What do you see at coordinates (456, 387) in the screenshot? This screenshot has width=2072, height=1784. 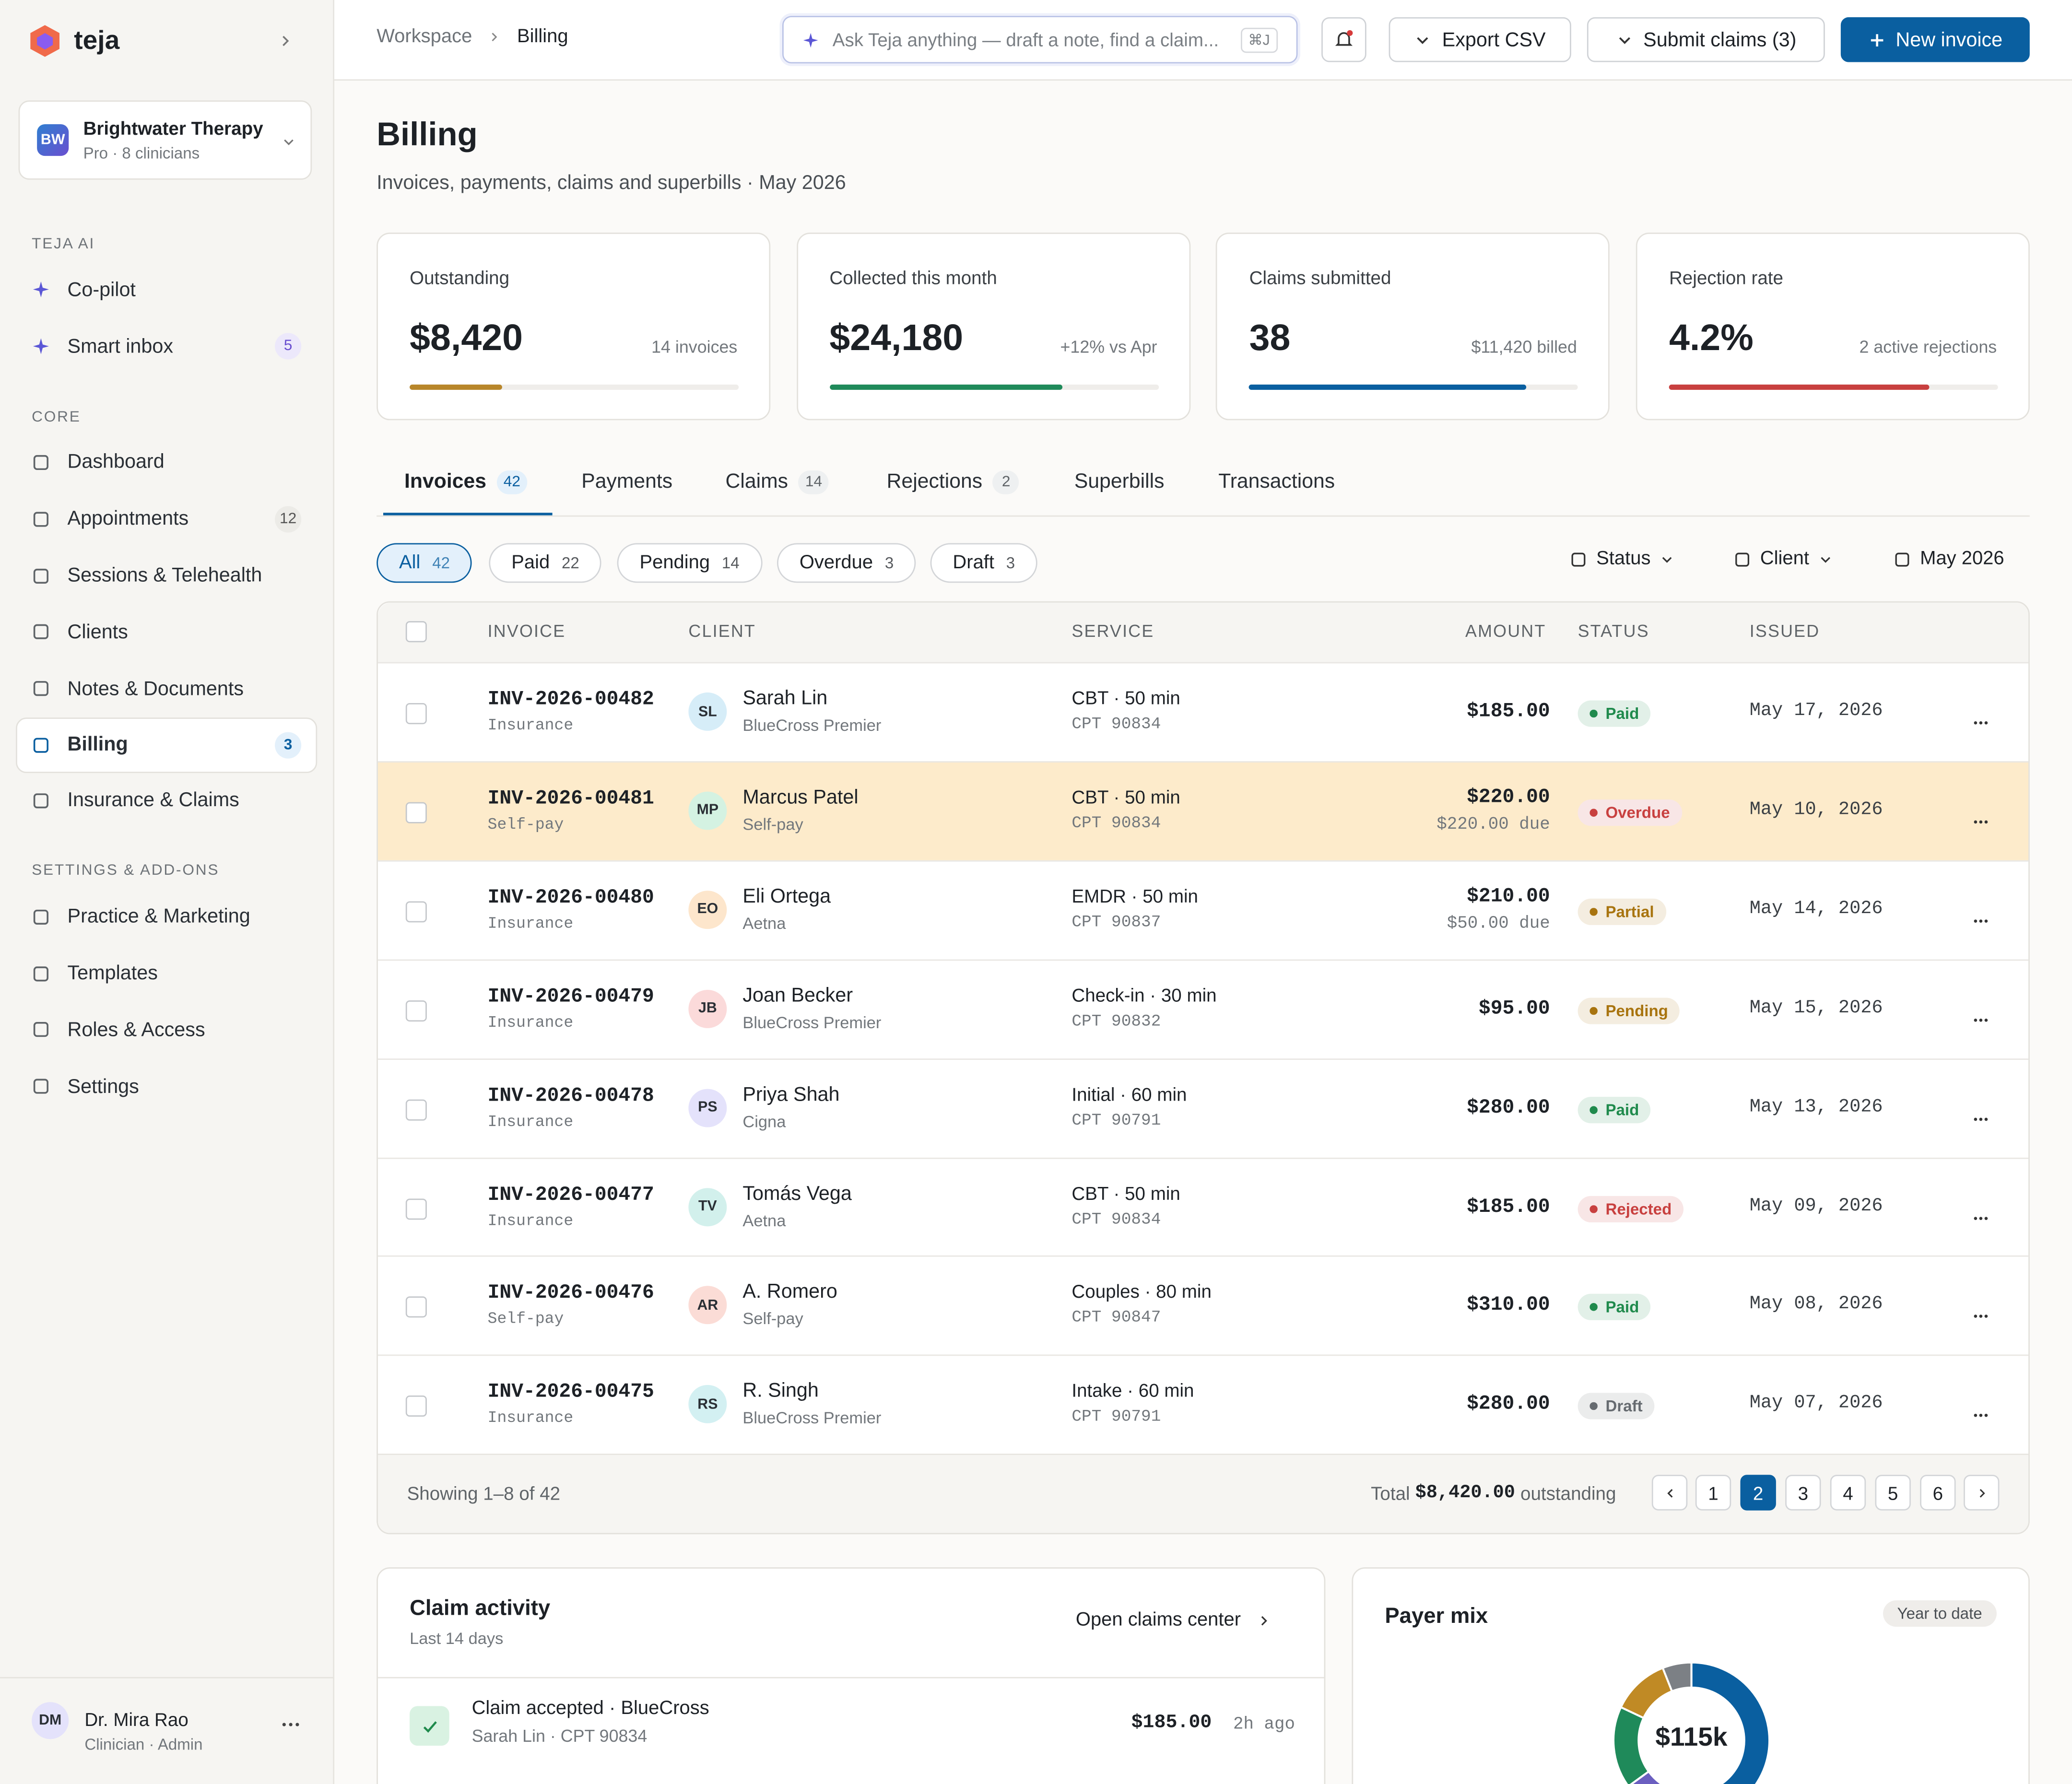 I see `kpi-progress` at bounding box center [456, 387].